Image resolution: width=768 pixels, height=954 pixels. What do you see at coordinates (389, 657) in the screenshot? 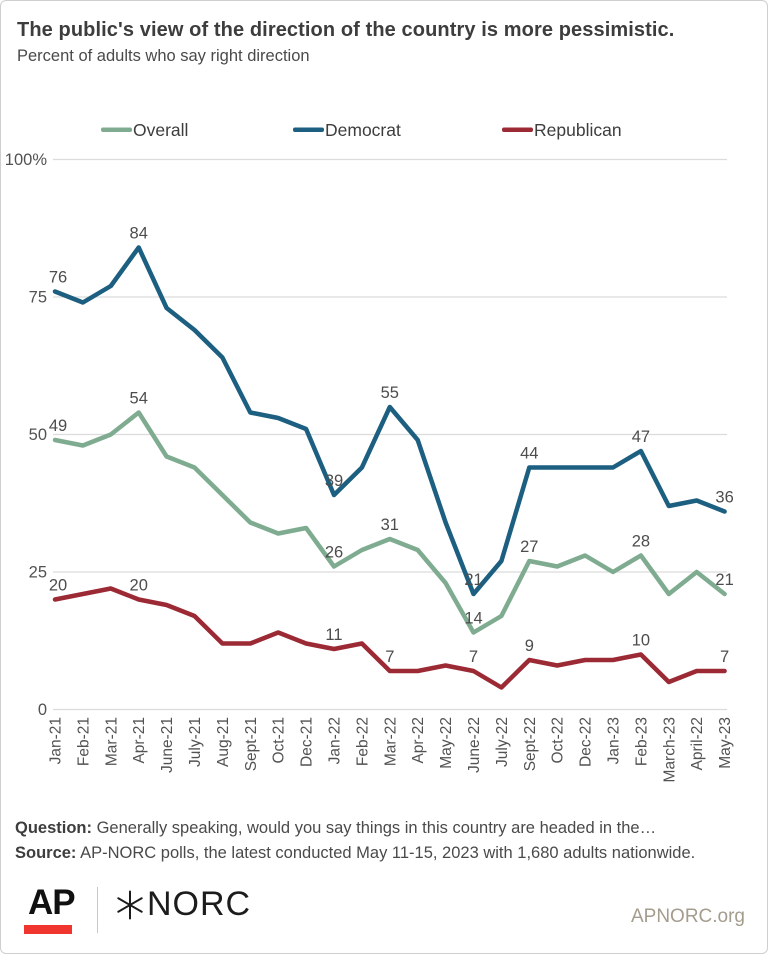
I see `data-label-republican-Mar-22: 7` at bounding box center [389, 657].